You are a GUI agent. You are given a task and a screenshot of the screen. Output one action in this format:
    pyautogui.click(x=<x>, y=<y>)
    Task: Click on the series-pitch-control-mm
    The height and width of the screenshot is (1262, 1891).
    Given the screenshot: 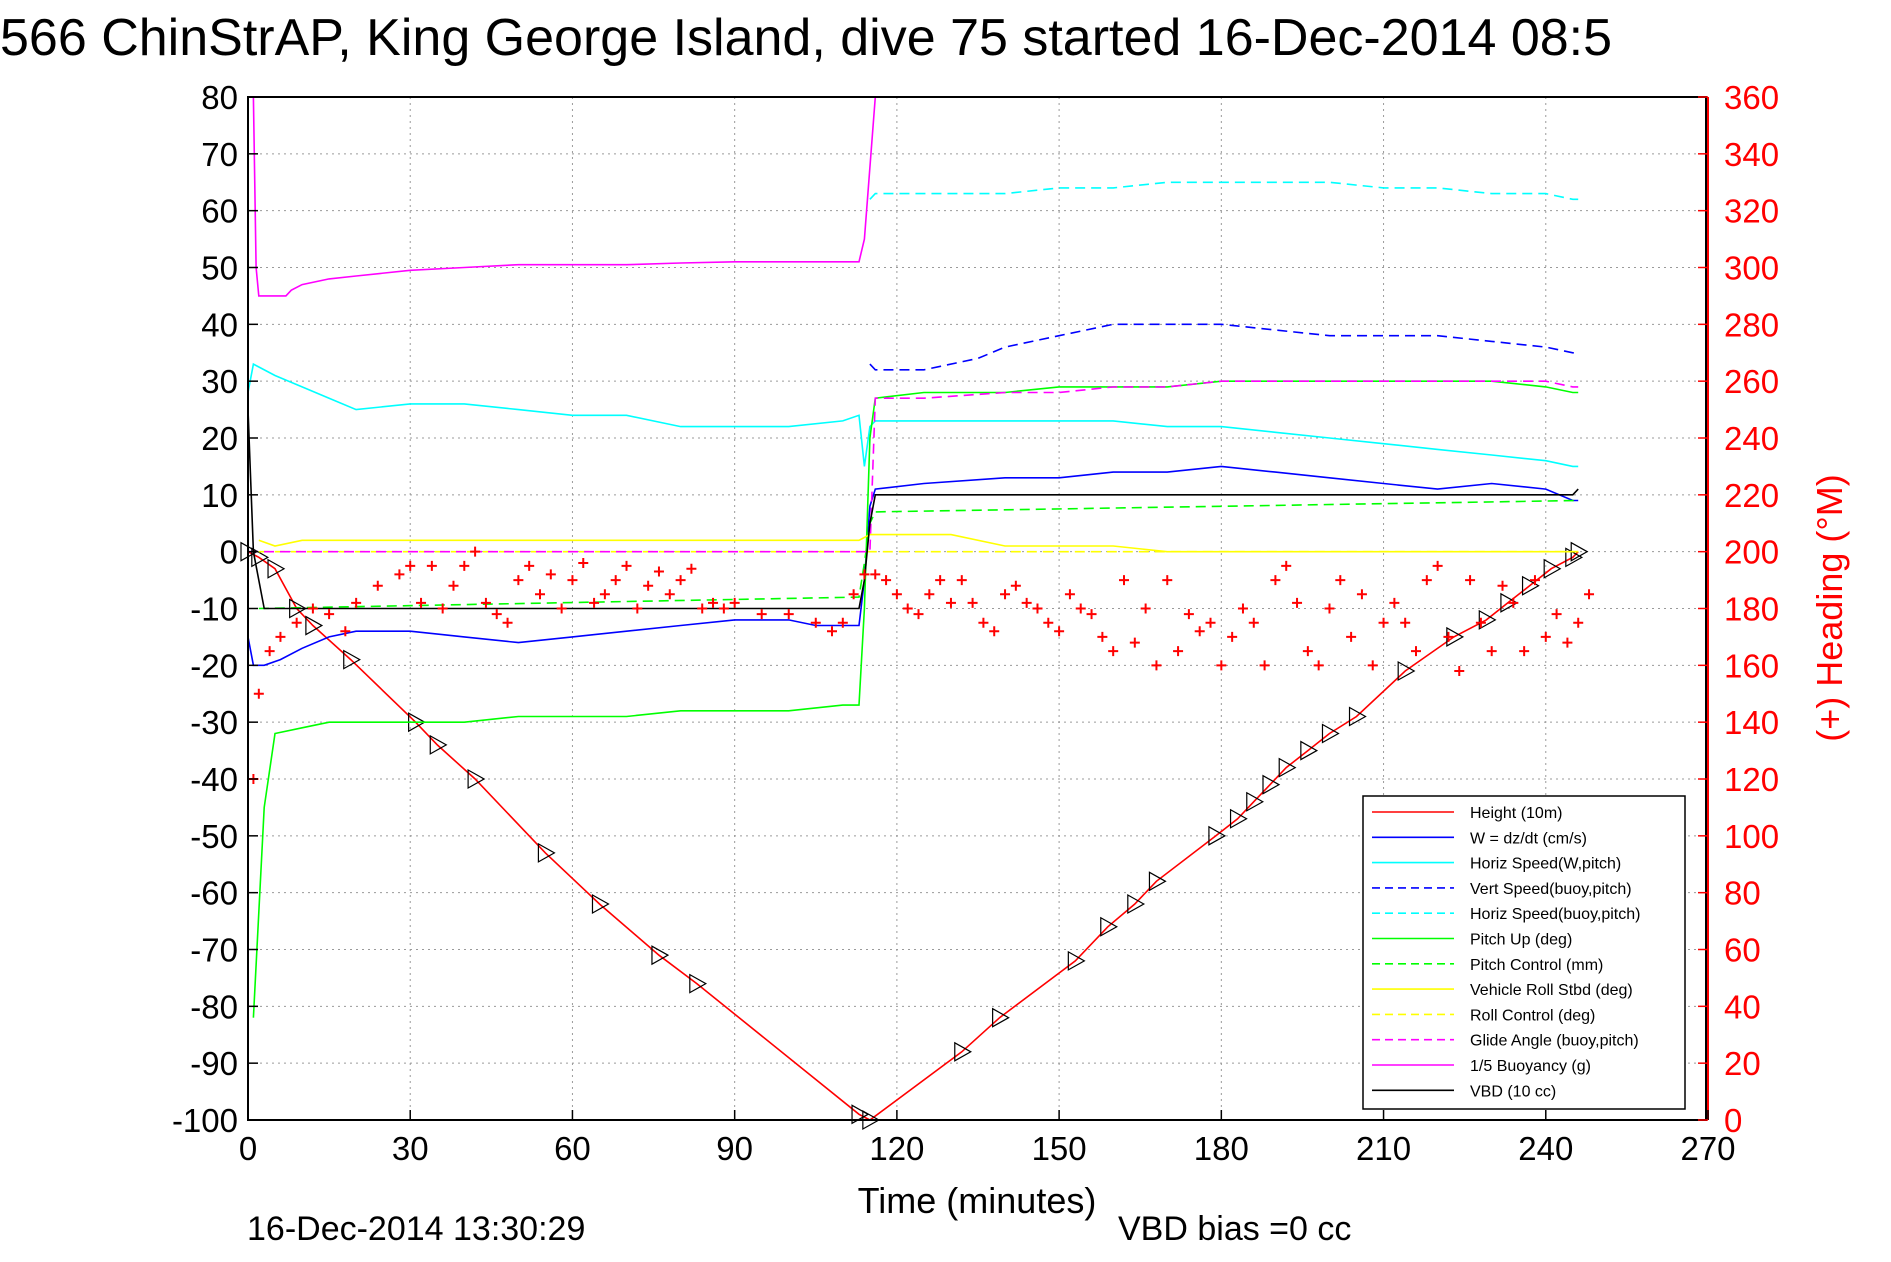 What is the action you would take?
    pyautogui.click(x=918, y=554)
    